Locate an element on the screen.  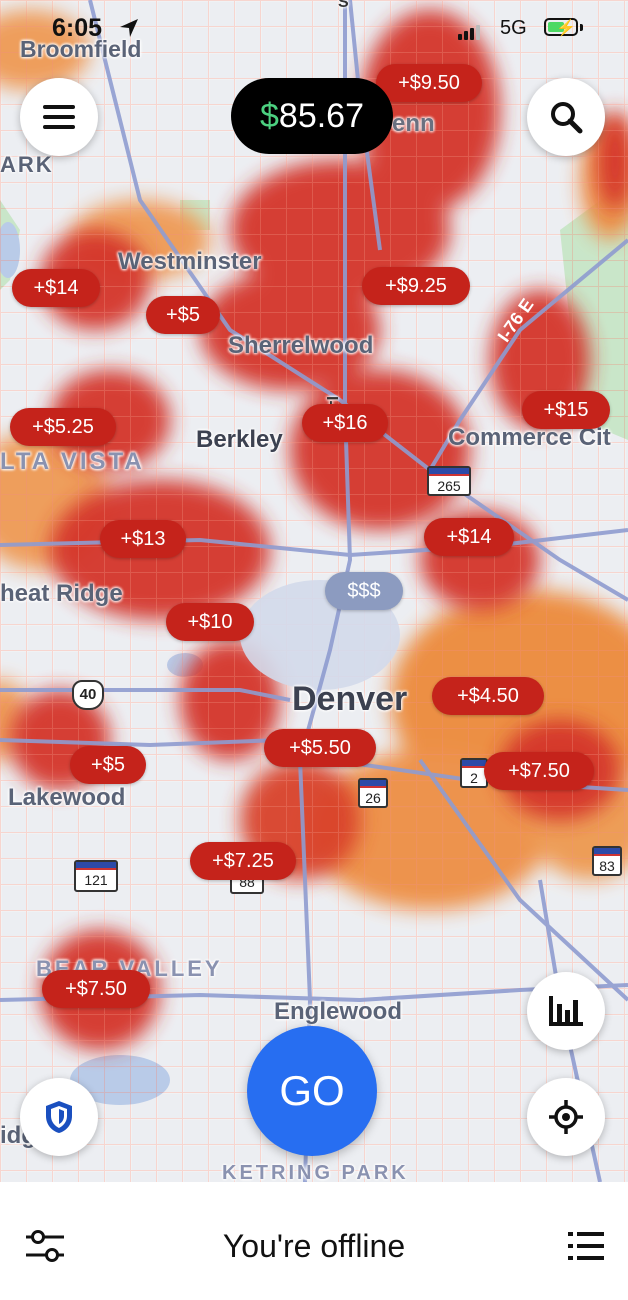
signal-icon is located at coordinates (470, 31).